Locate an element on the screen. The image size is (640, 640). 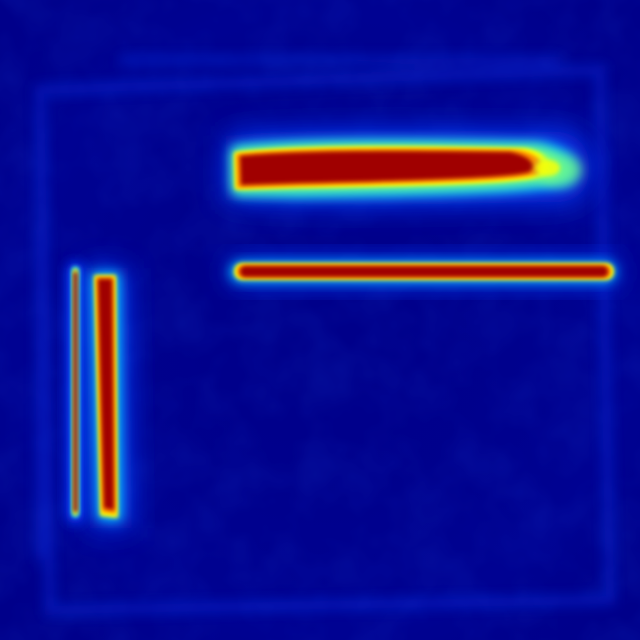
right-vertical-band is located at coordinates (109, 398).